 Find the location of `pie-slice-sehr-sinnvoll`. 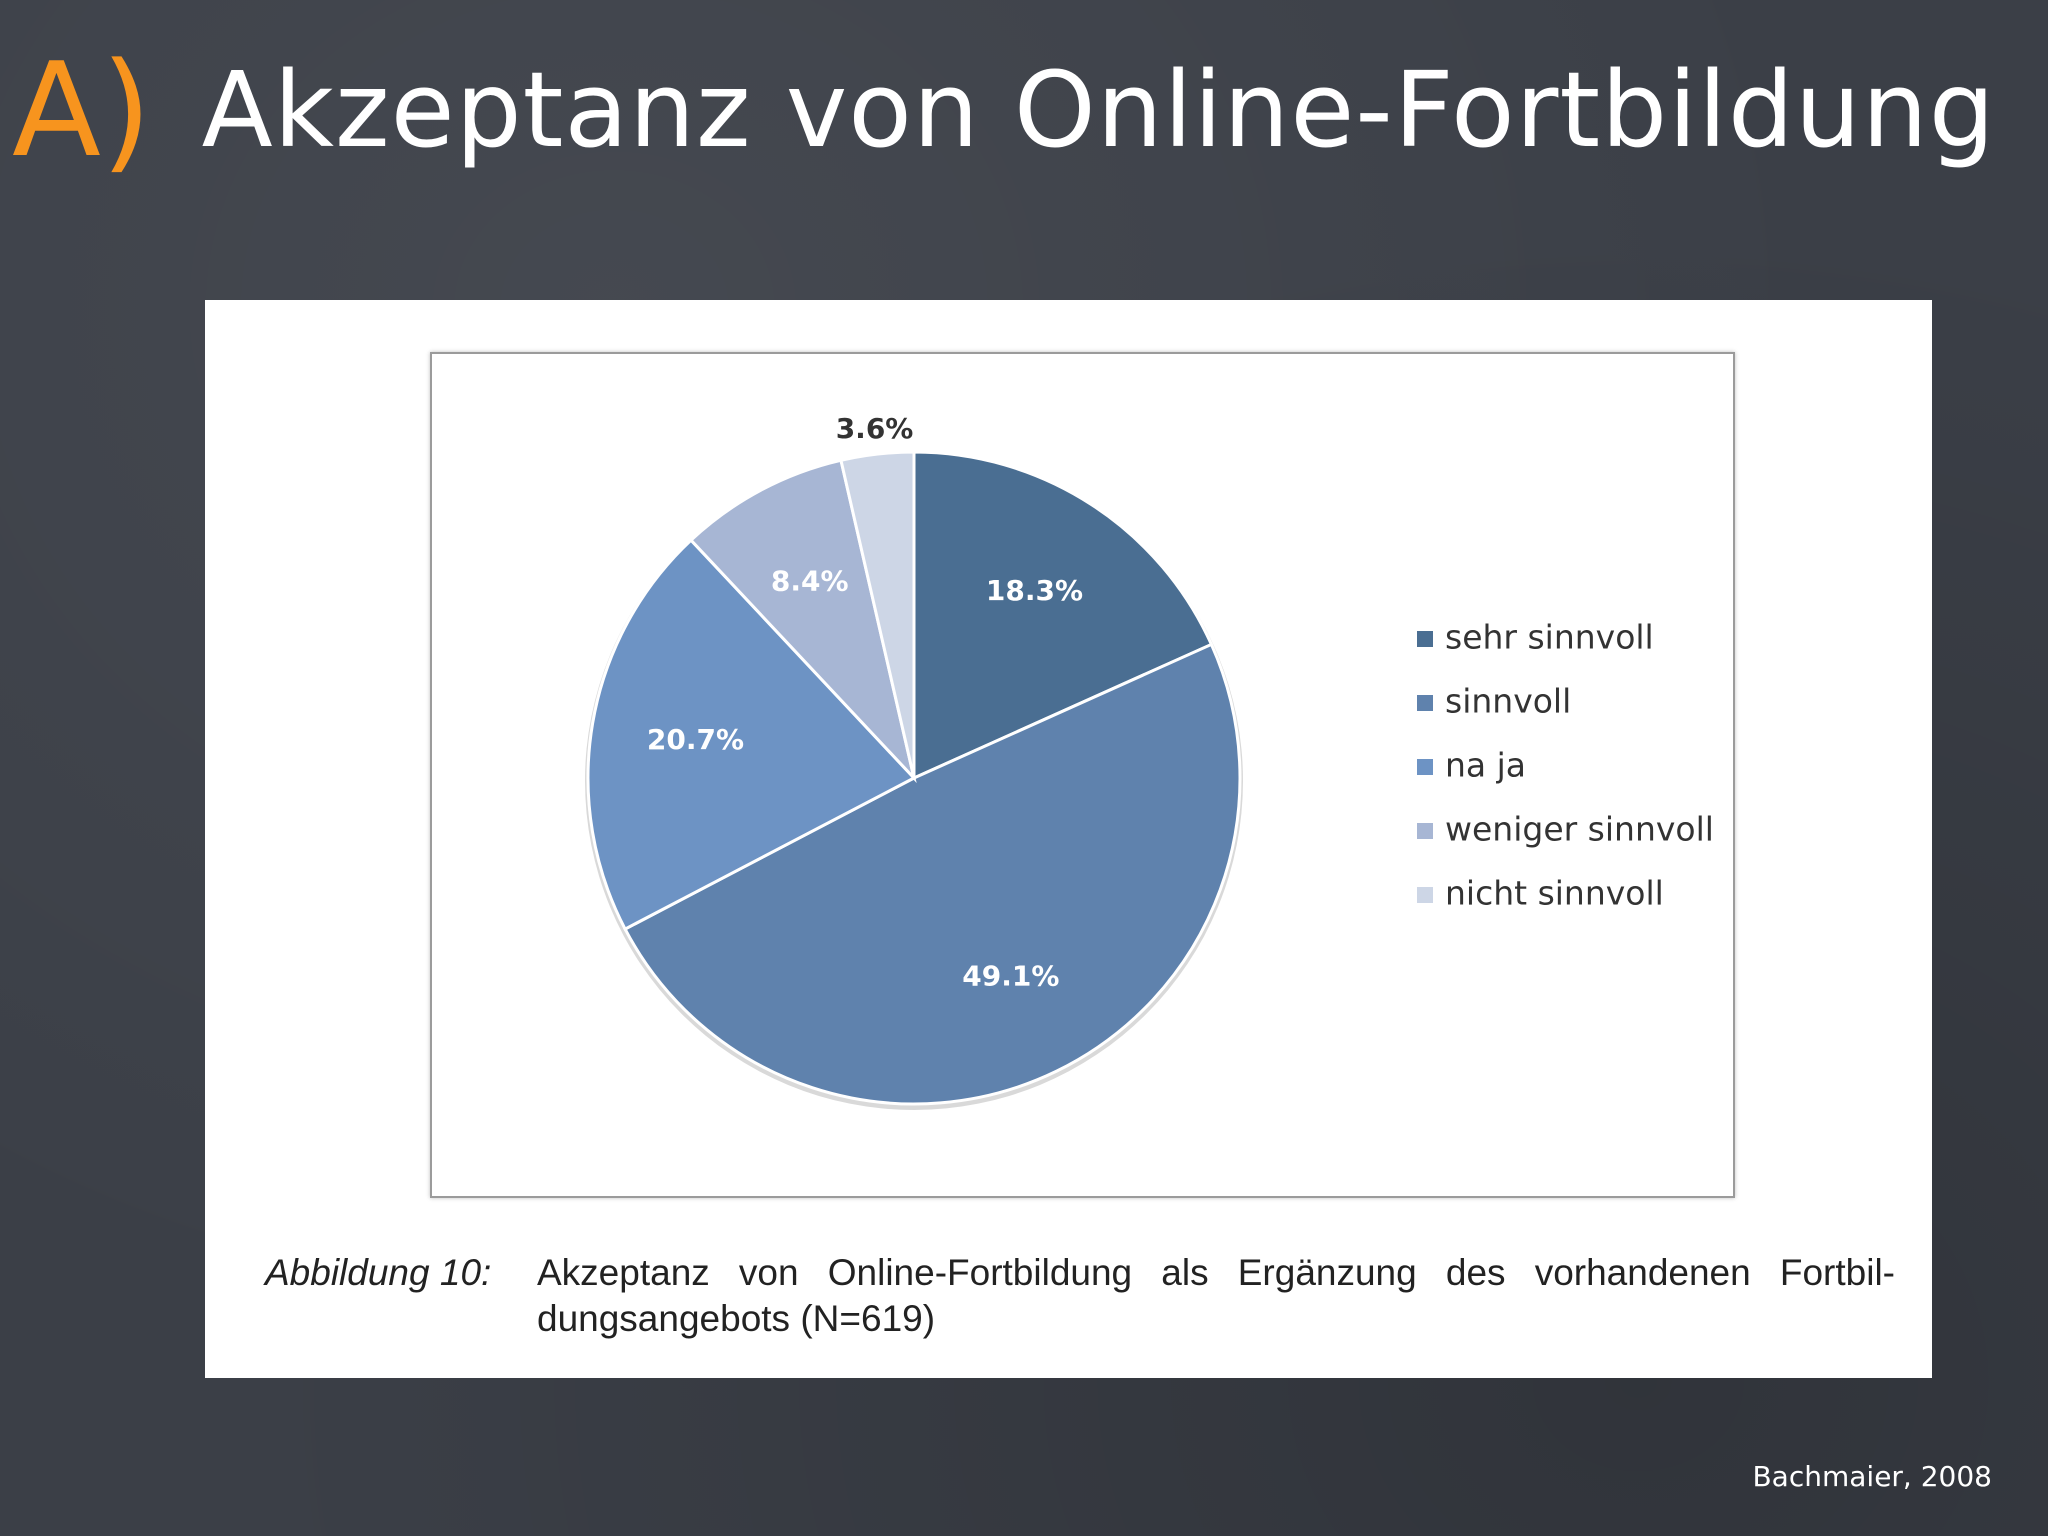

pie-slice-sehr-sinnvoll is located at coordinates (1063, 615).